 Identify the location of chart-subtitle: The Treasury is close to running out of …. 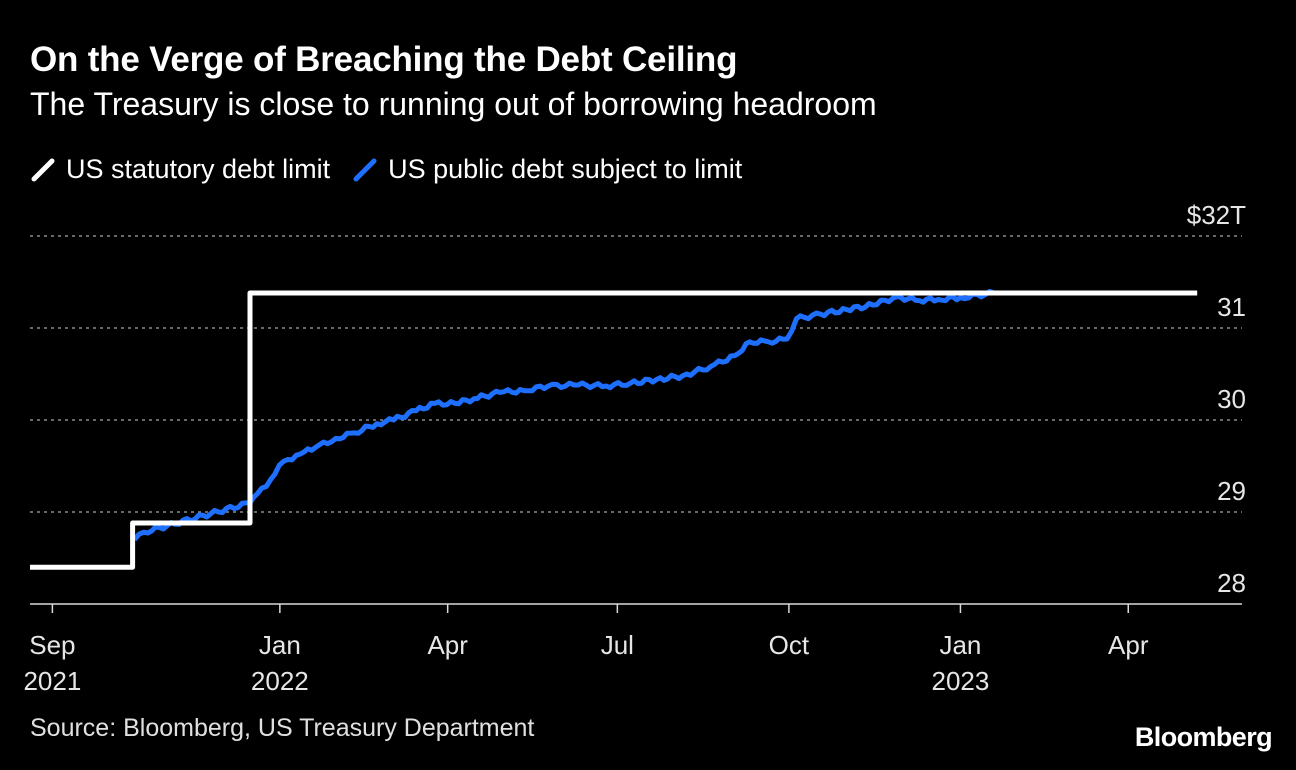
(453, 104).